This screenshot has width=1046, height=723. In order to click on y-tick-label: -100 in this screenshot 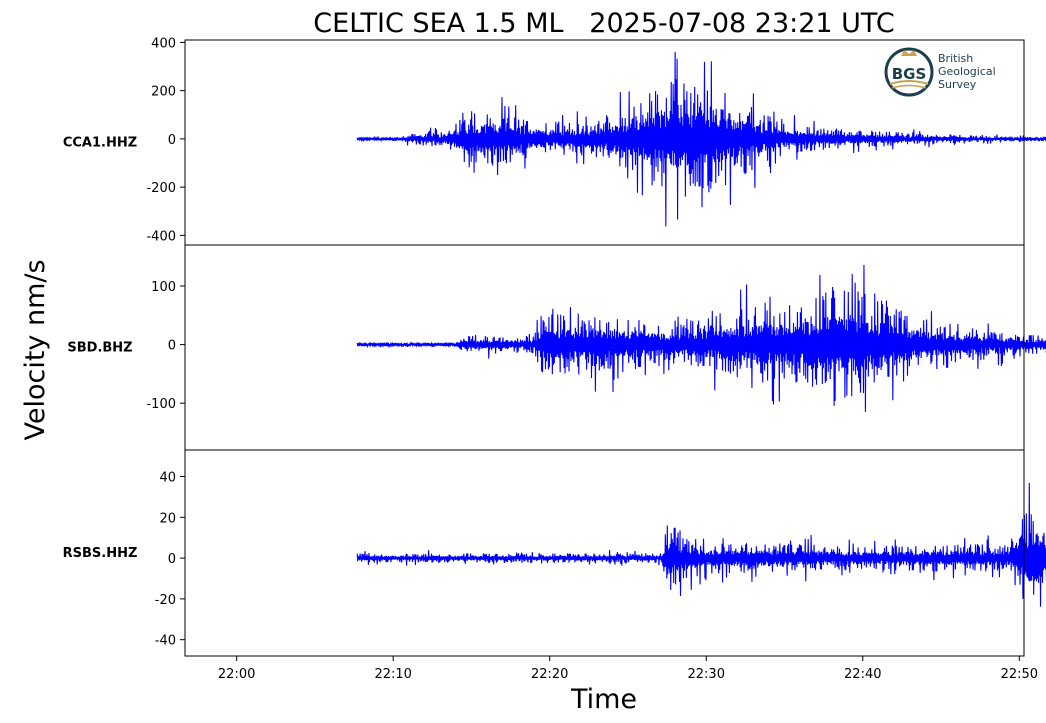, I will do `click(161, 404)`.